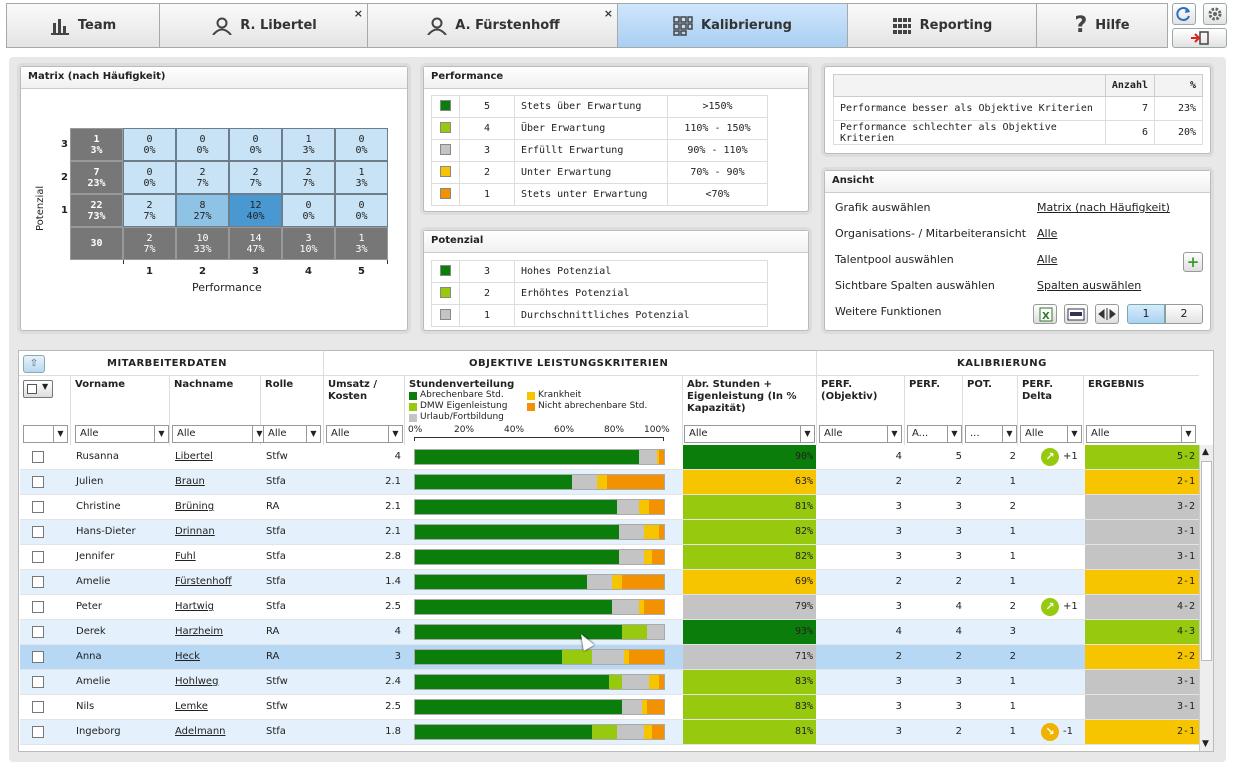 This screenshot has height=769, width=1234. I want to click on column-header-rolle: Rolle, so click(279, 384).